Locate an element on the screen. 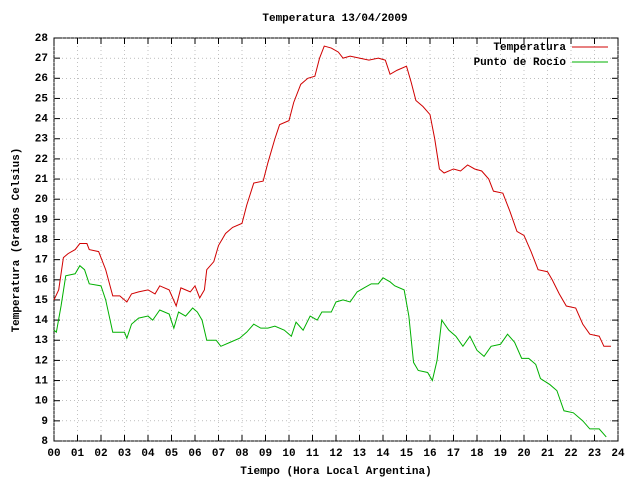 Image resolution: width=640 pixels, height=480 pixels. x-tick-label: 21 is located at coordinates (548, 454).